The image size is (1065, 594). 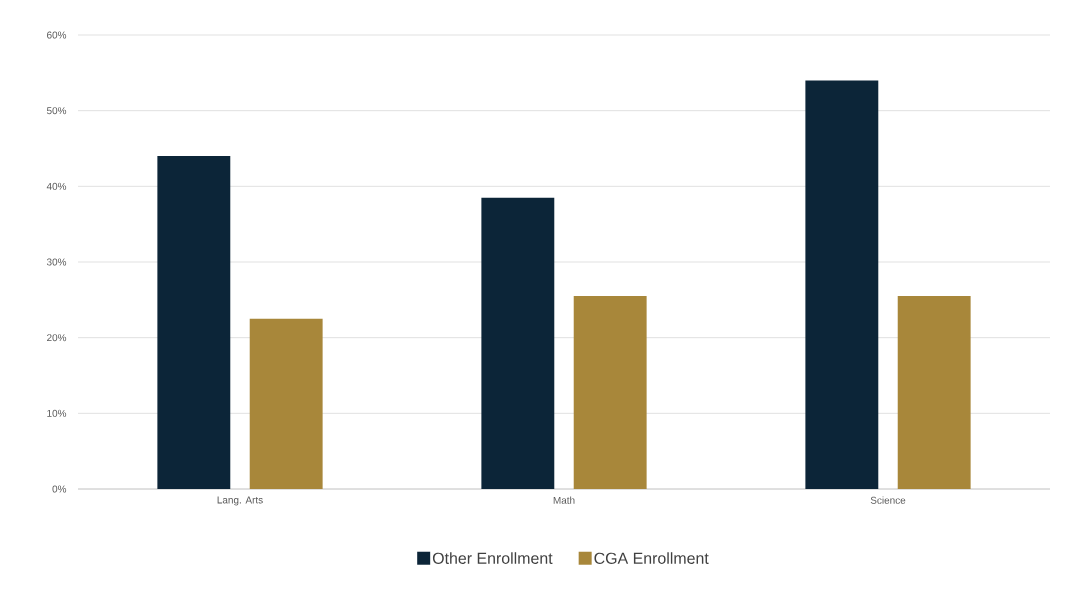 What do you see at coordinates (56, 111) in the screenshot?
I see `y-tick-label: 50%` at bounding box center [56, 111].